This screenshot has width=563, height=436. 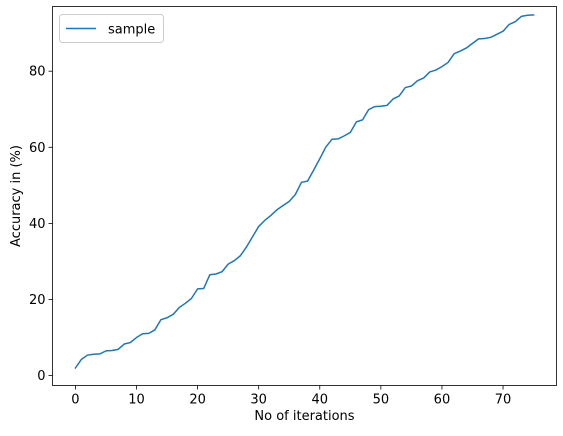 What do you see at coordinates (131, 30) in the screenshot?
I see `legend-label-sample: sample` at bounding box center [131, 30].